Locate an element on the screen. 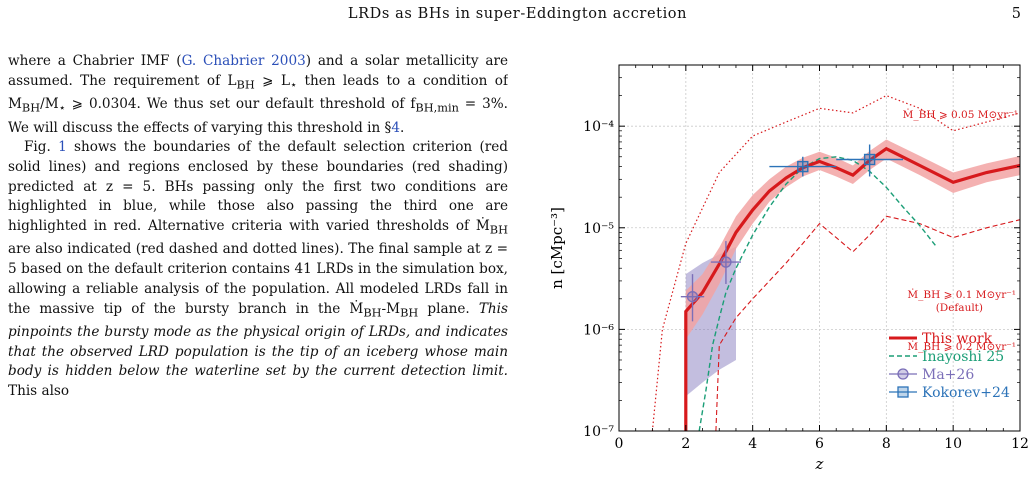 This screenshot has height=496, width=1035. legend-label-this-work: This work is located at coordinates (957, 339).